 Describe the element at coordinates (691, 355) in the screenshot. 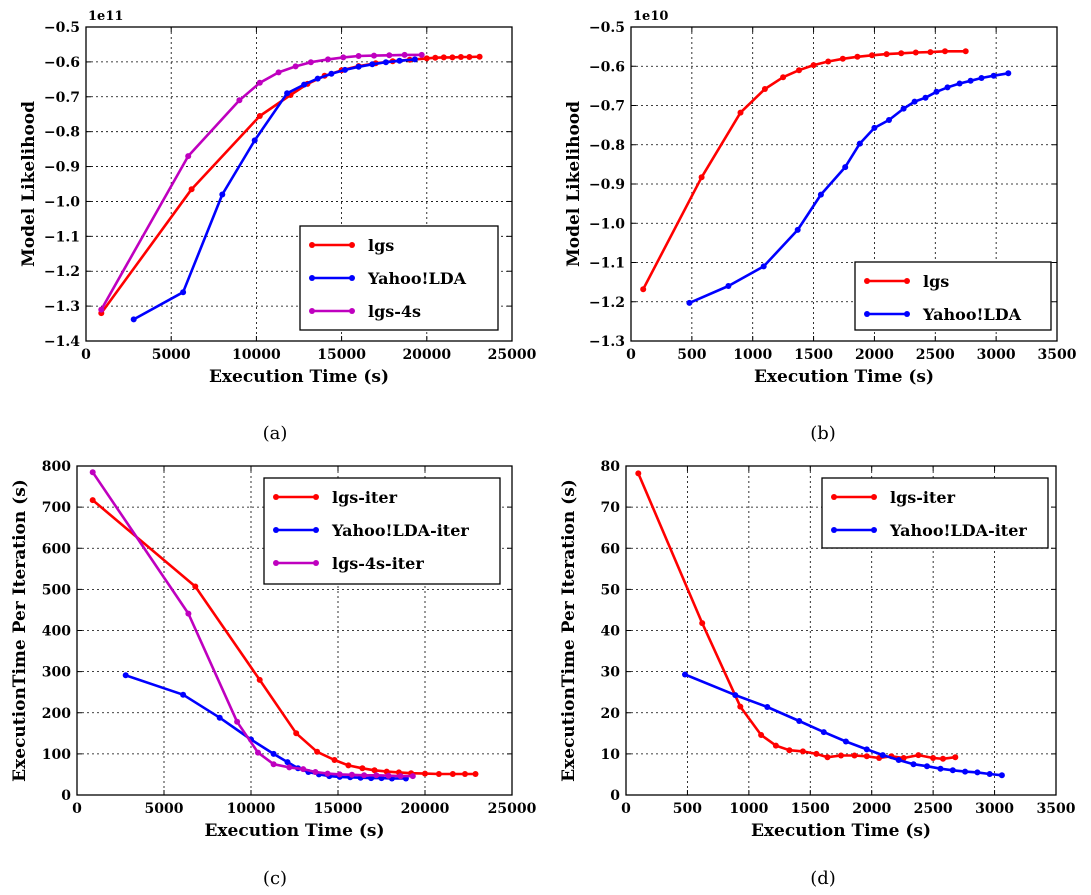

I see `x-tick-label: 500` at that location.